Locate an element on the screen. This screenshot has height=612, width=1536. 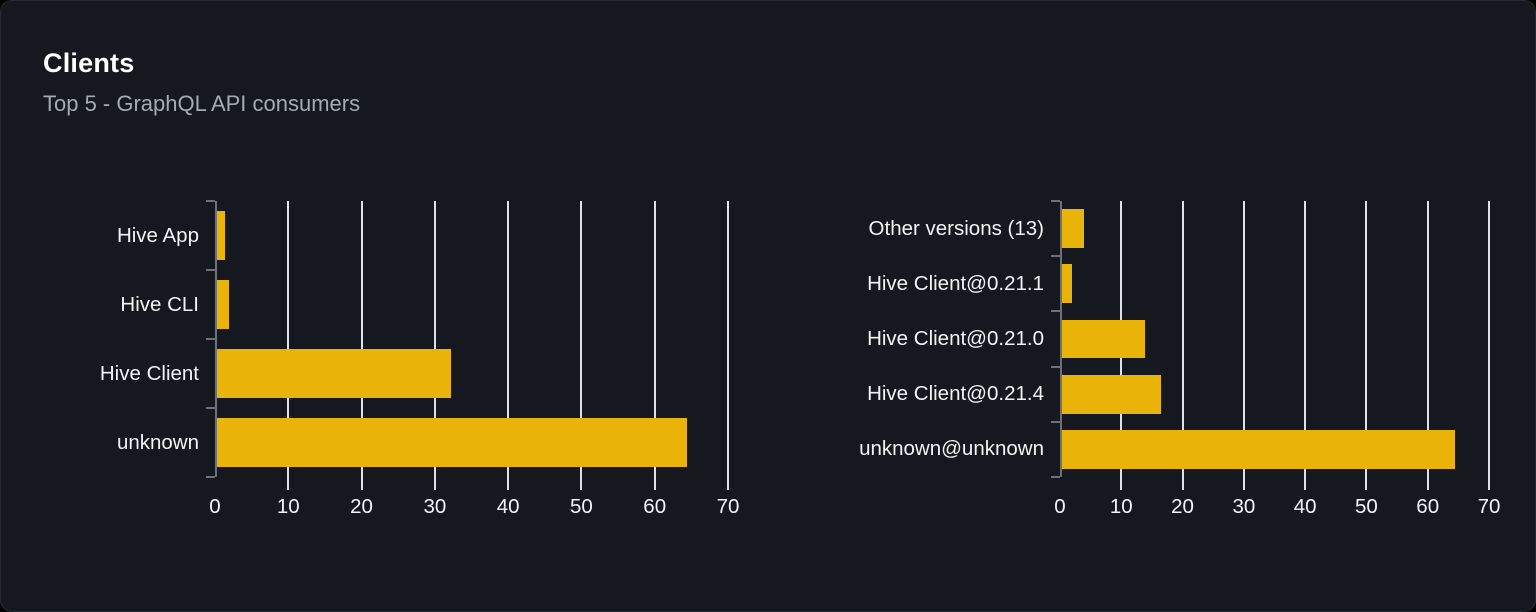
category-labels: Hive App Hive CLI Hive Client unknown is located at coordinates (129, 339).